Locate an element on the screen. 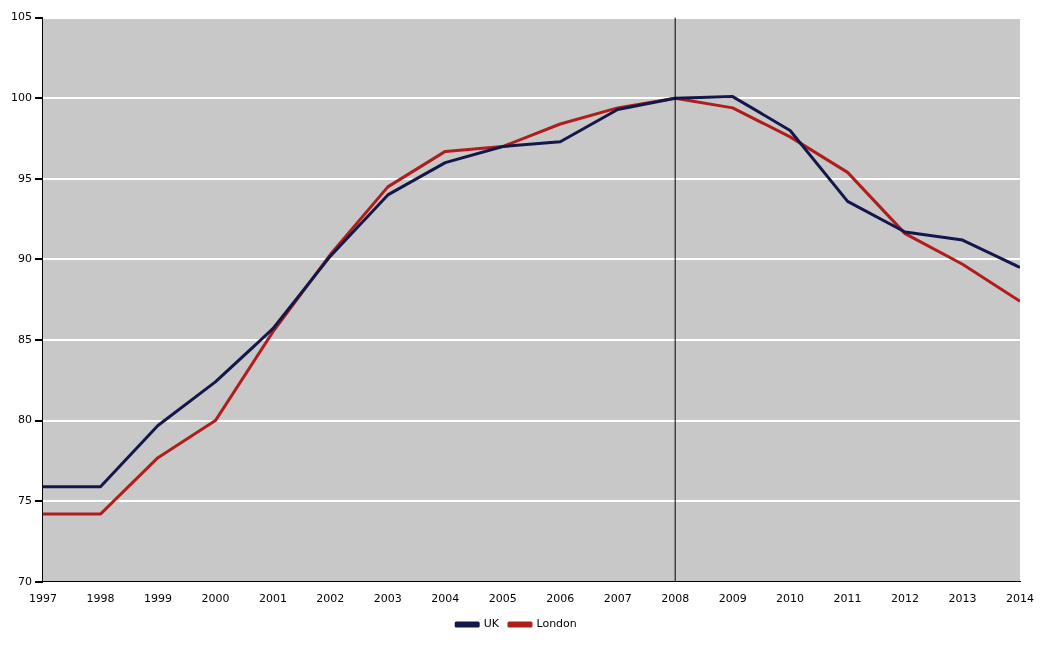  x-tick-label: 2006 is located at coordinates (560, 599).